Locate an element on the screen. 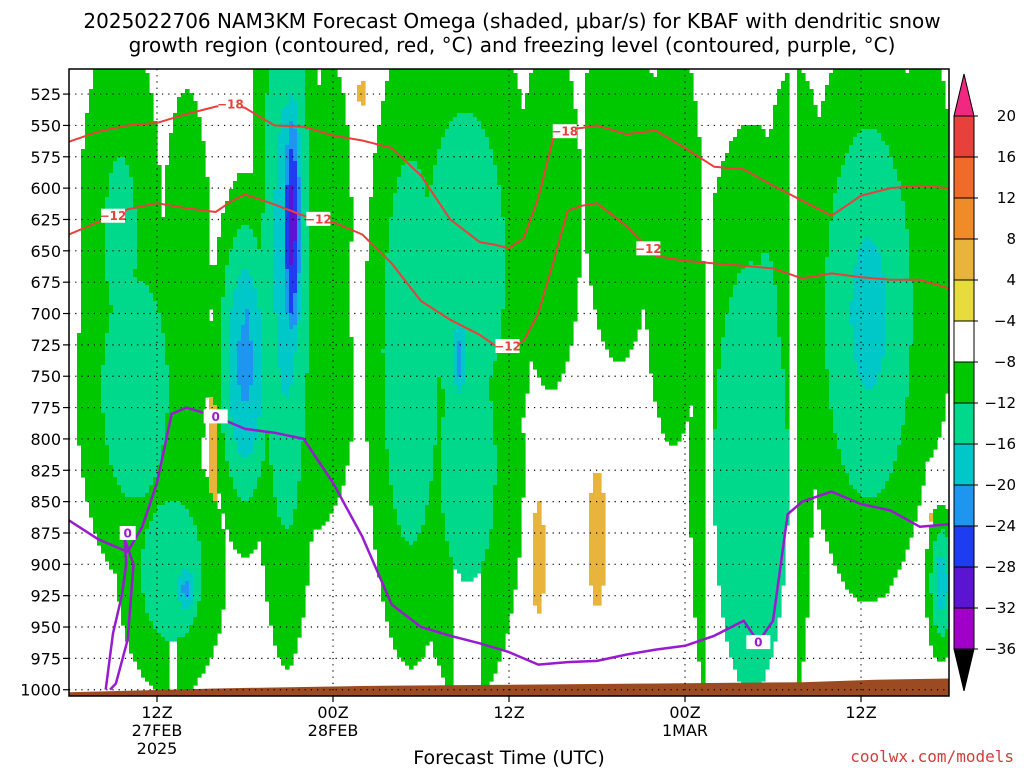  colorbar-label: 4 is located at coordinates (1011, 280).